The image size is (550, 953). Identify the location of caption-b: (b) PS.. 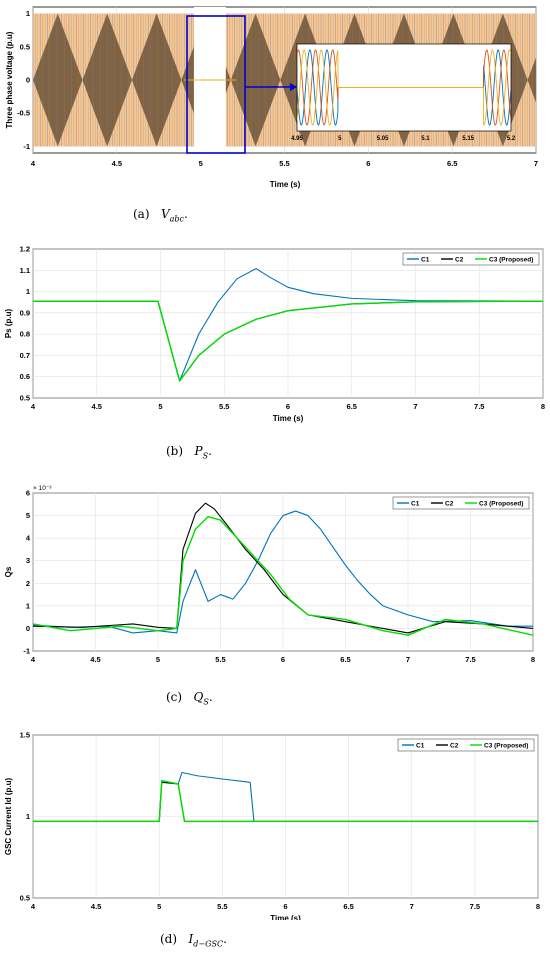
(189, 452).